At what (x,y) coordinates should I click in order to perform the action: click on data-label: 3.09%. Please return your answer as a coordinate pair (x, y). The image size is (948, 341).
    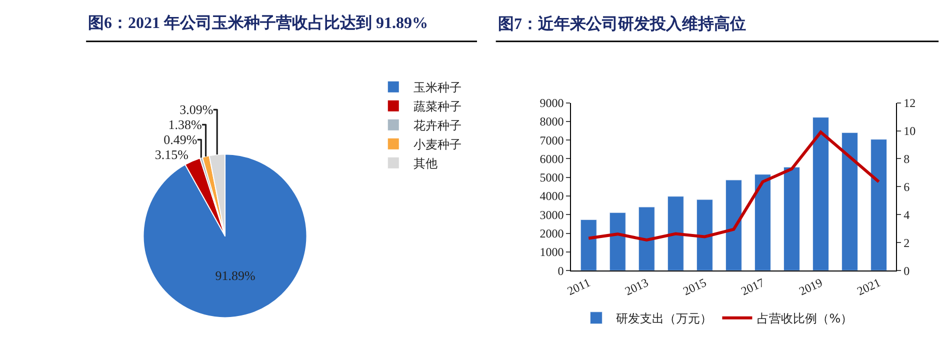
    Looking at the image, I should click on (197, 110).